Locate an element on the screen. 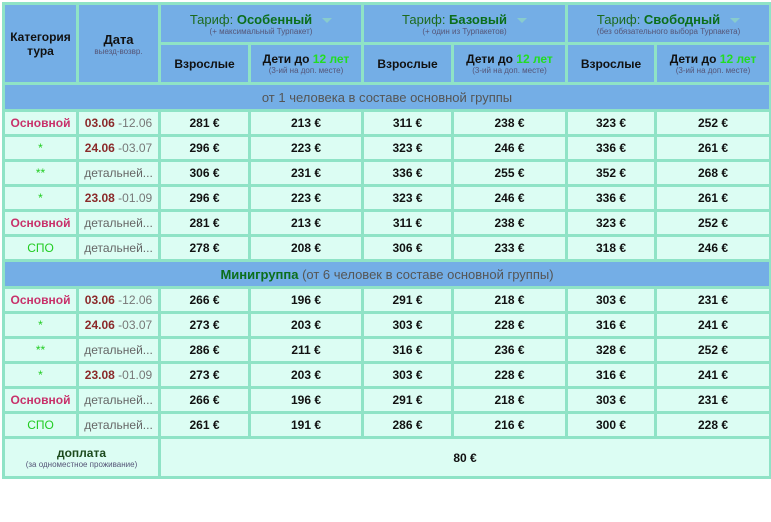  tariff-header: Тариф: Базовый (+ один из Турпакетов) is located at coordinates (464, 23).